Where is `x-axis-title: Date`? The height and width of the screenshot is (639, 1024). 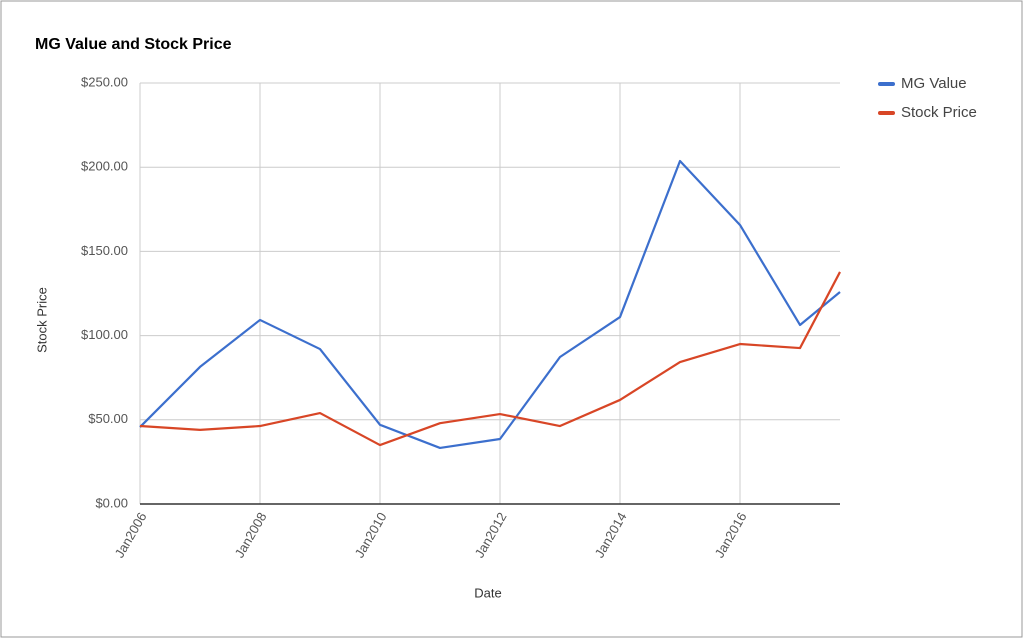
x-axis-title: Date is located at coordinates (487, 592).